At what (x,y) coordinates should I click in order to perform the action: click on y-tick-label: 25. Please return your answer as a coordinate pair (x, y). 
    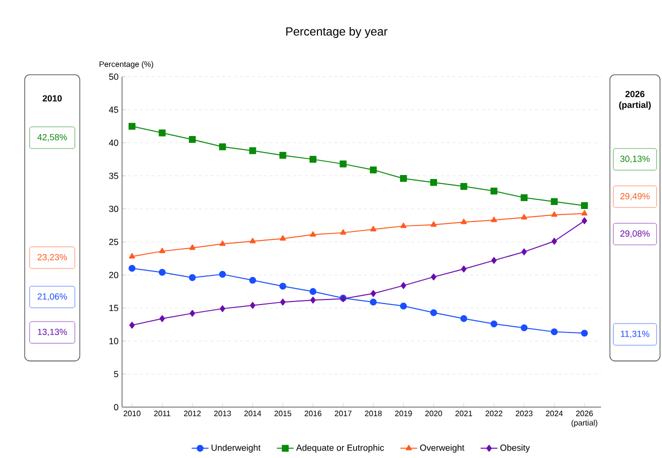
    Looking at the image, I should click on (113, 241).